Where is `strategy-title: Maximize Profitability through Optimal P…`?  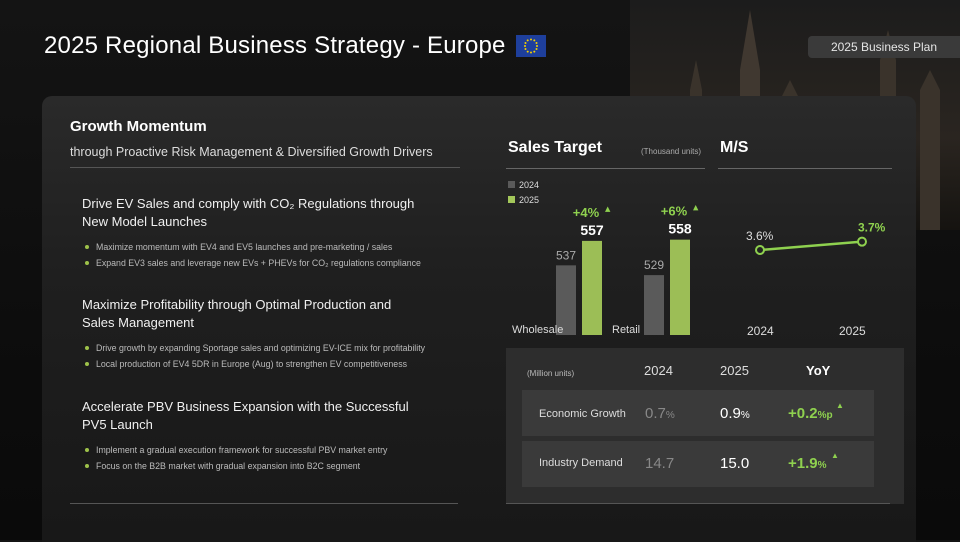
strategy-title: Maximize Profitability through Optimal P… is located at coordinates (237, 313).